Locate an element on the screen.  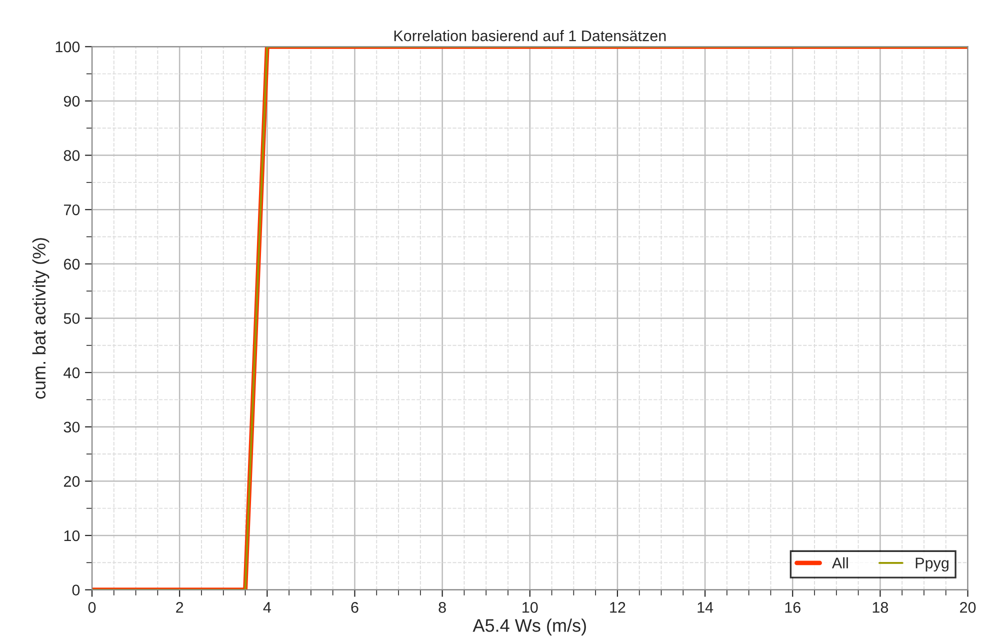
x-tick-label: 0 is located at coordinates (92, 607).